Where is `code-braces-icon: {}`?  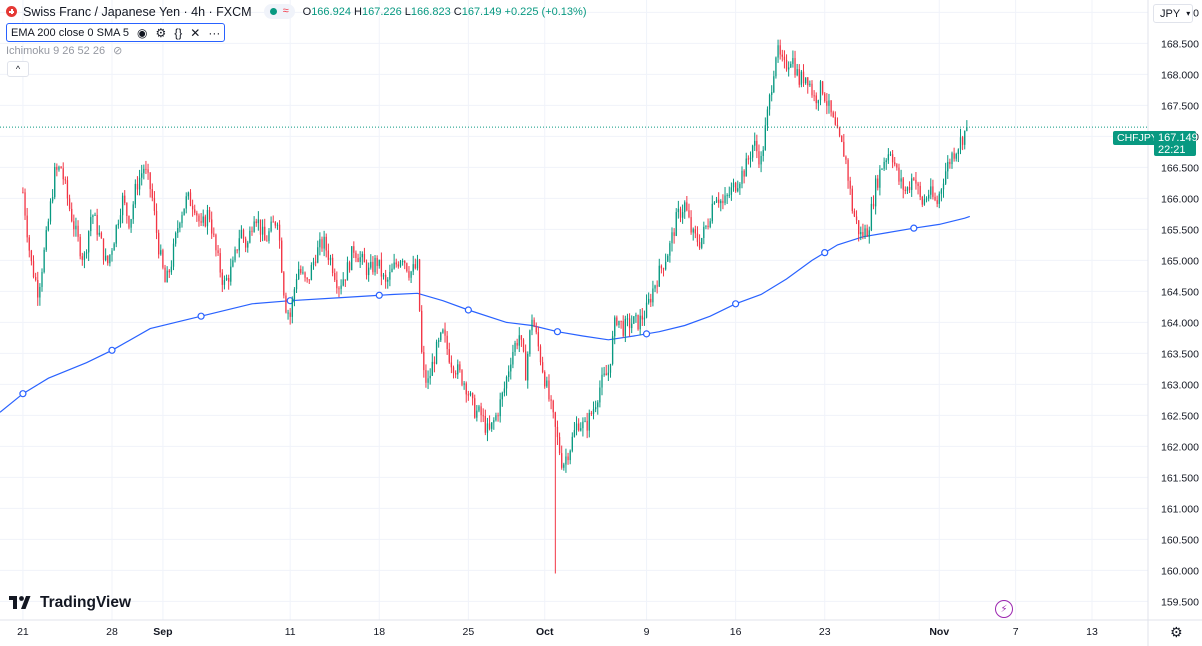
code-braces-icon: {} is located at coordinates (178, 32).